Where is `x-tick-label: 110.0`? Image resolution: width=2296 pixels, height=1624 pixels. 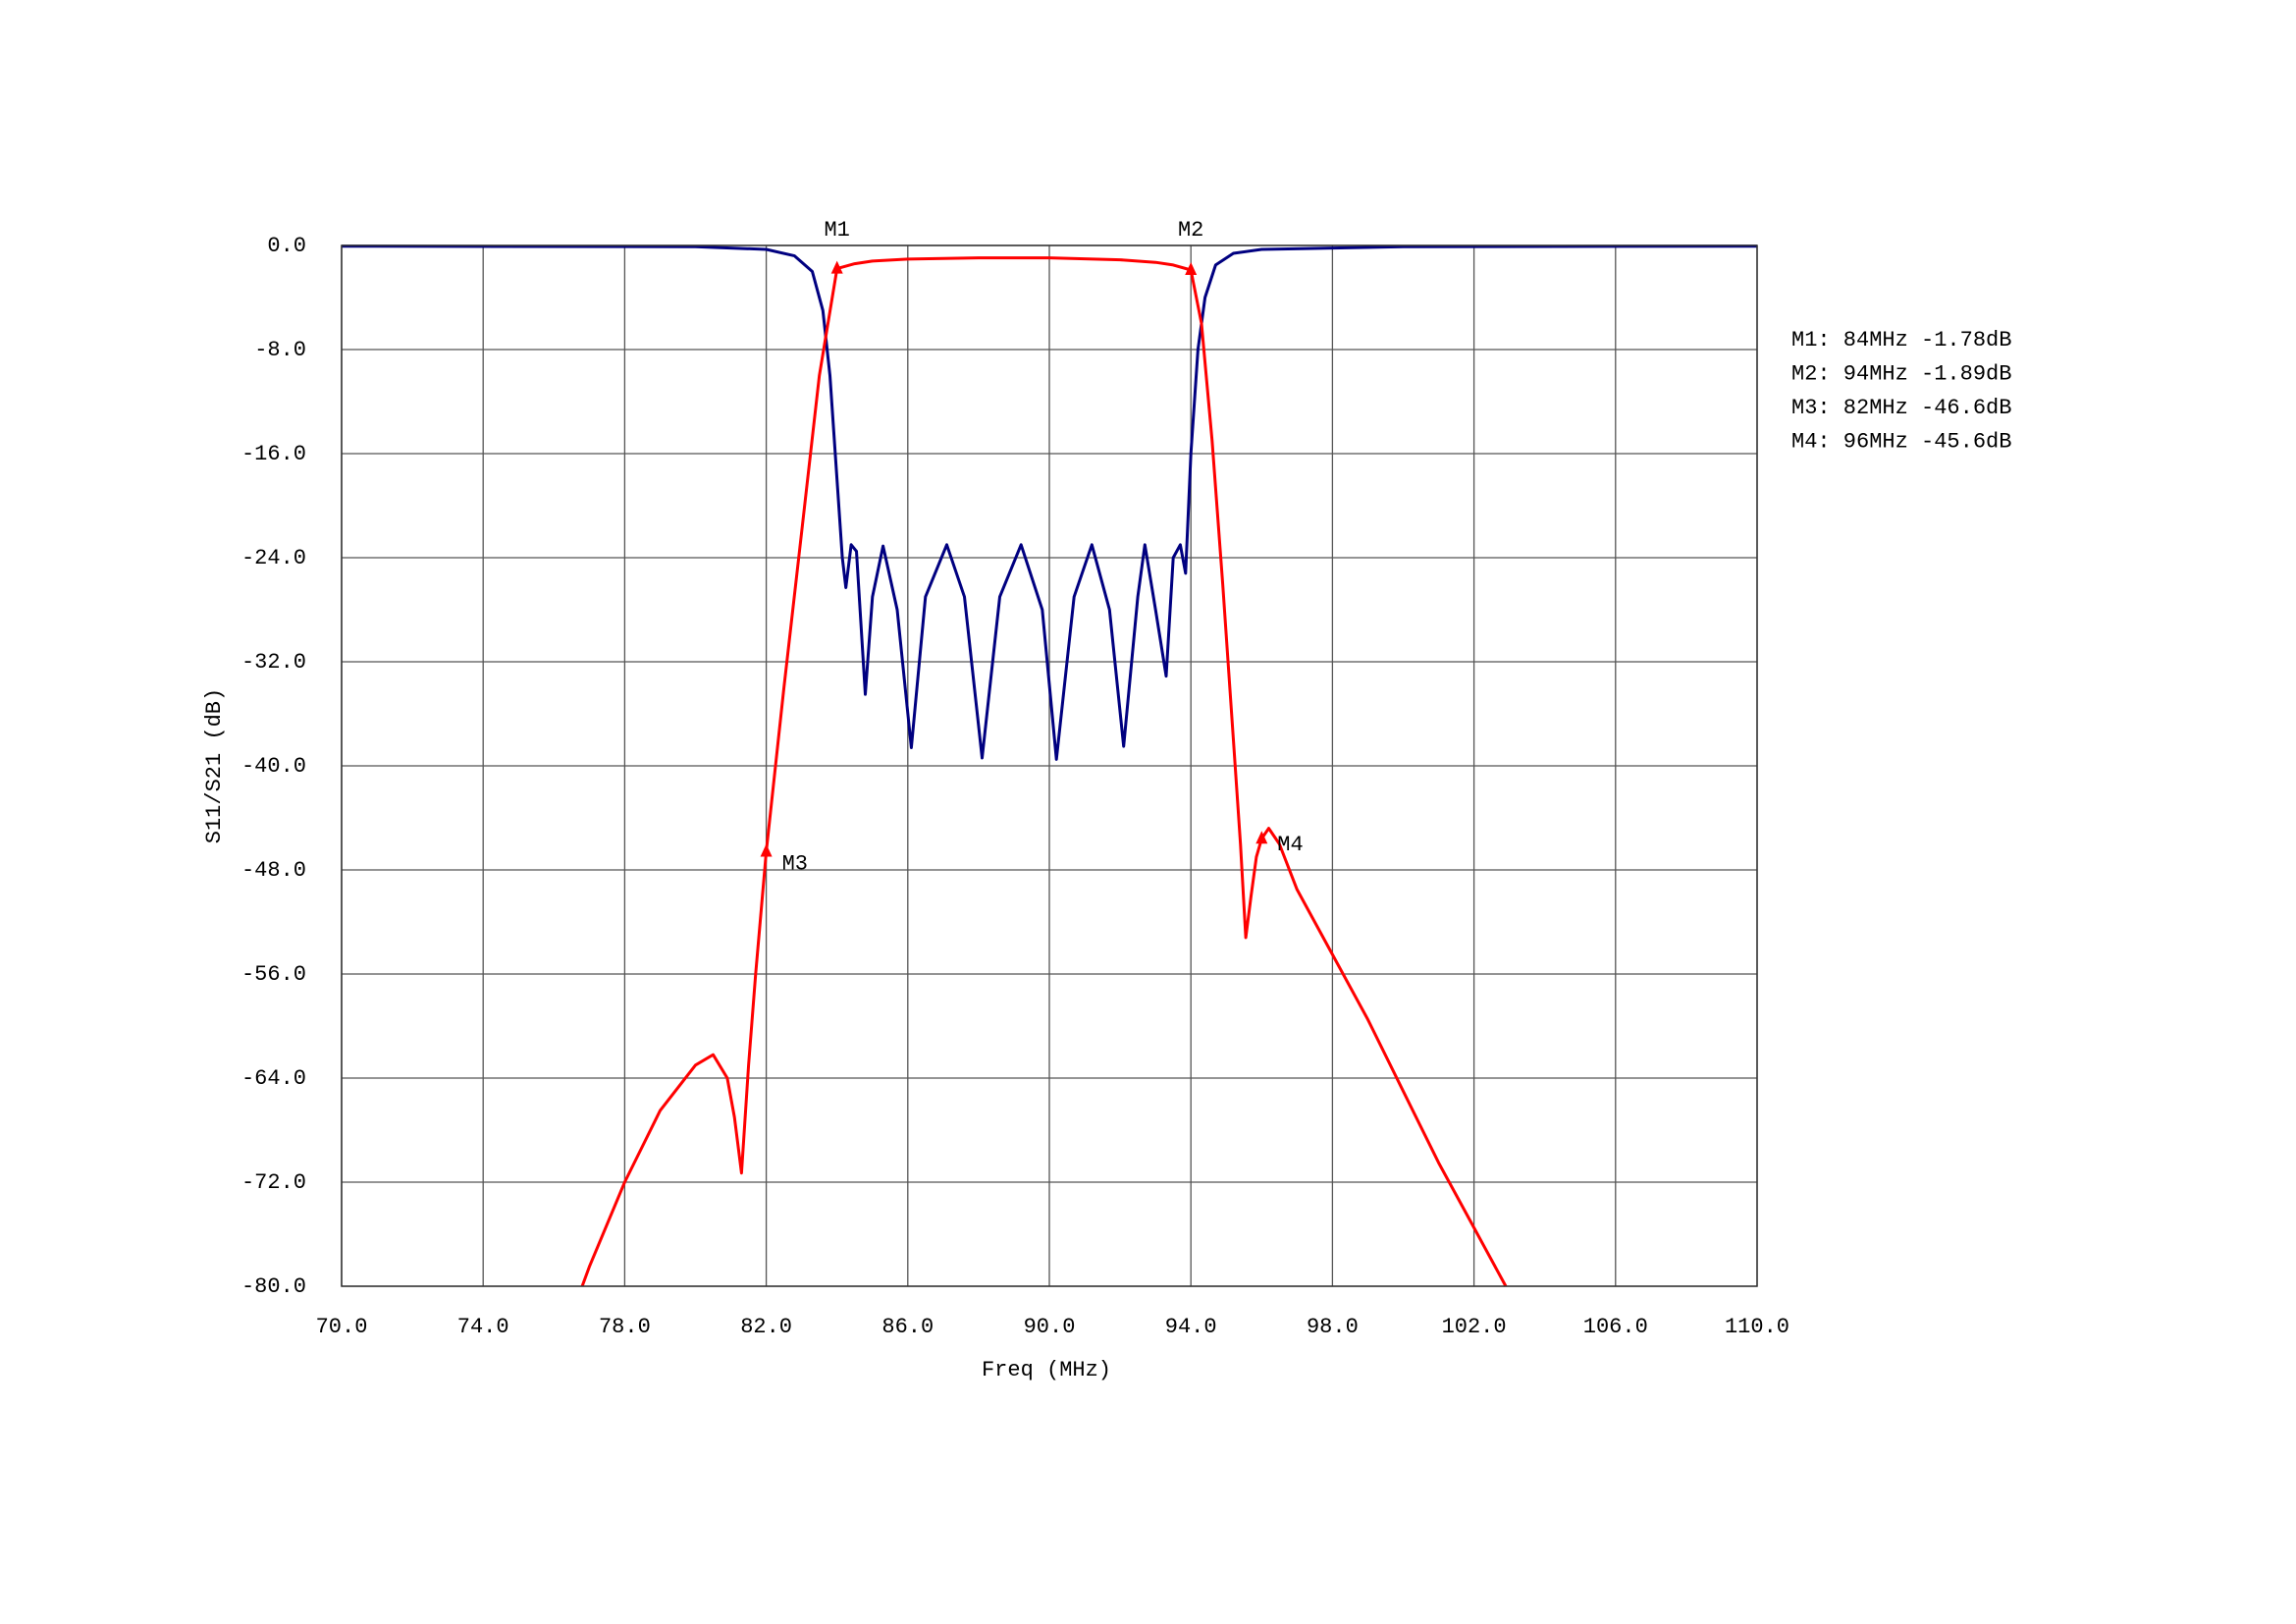
x-tick-label: 110.0 is located at coordinates (1757, 1327).